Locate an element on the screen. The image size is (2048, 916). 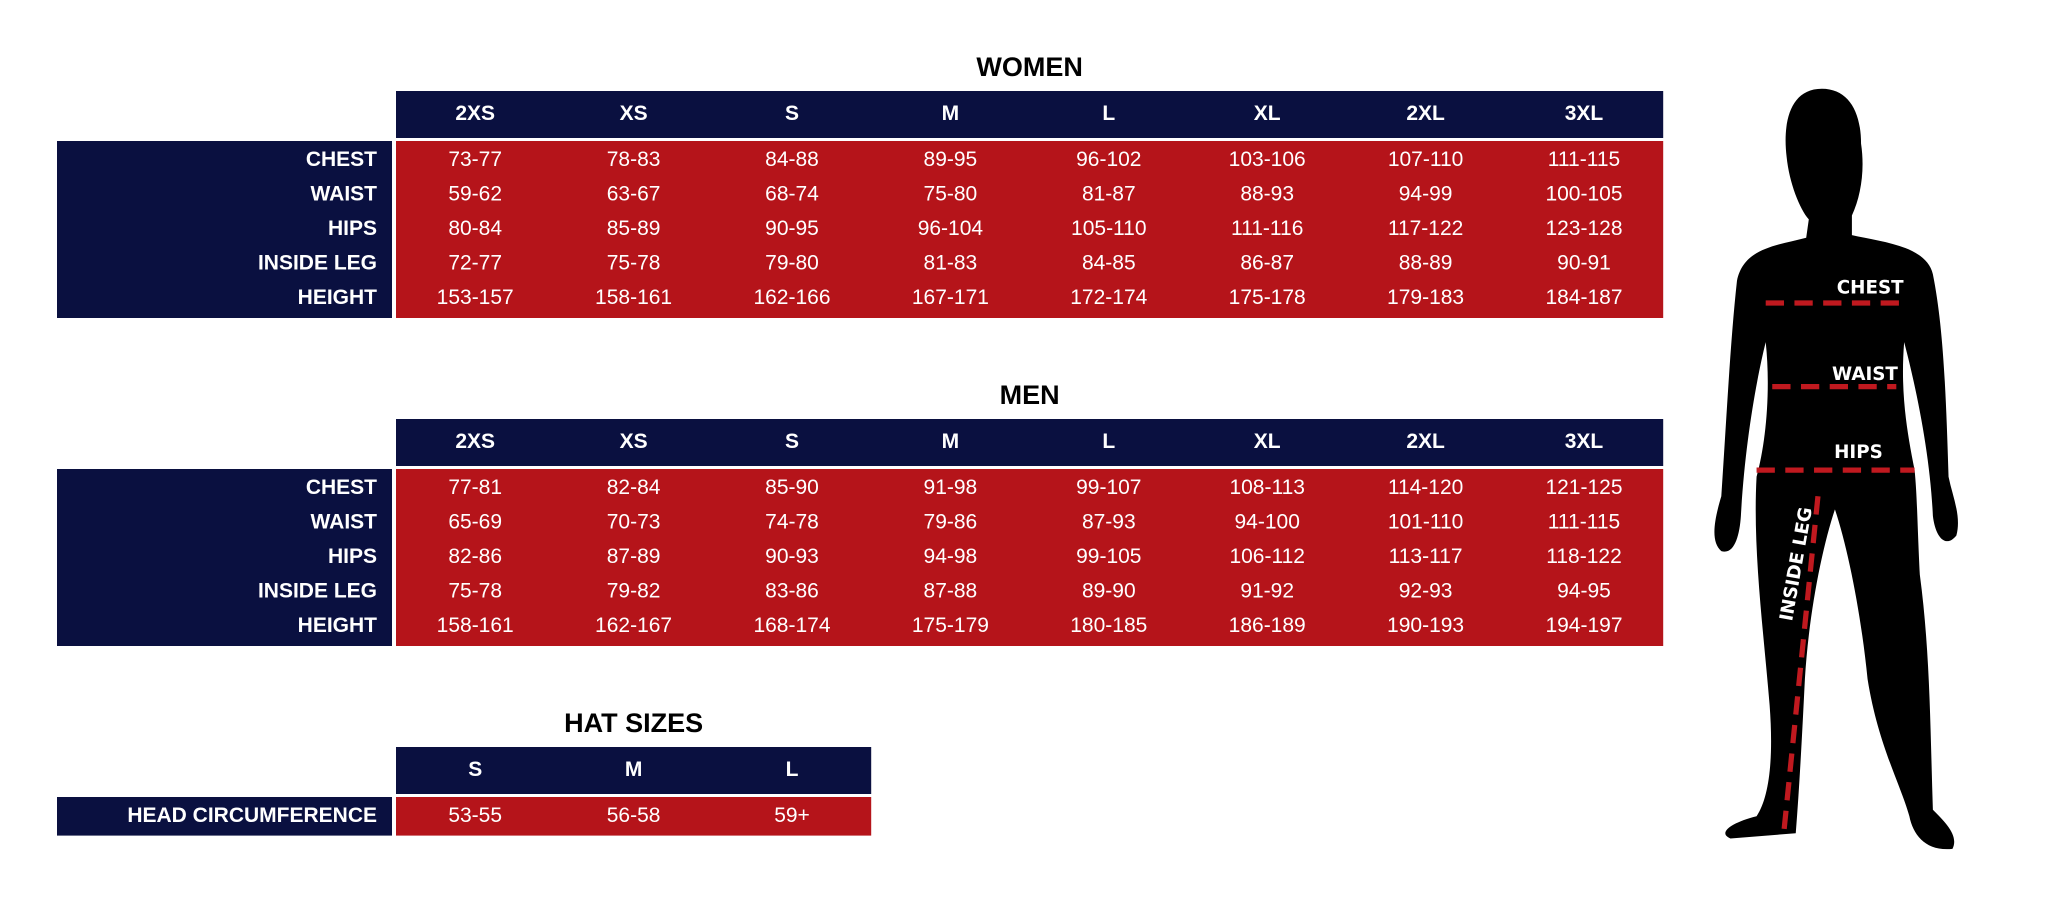
cell: 85-90 is located at coordinates (792, 487).